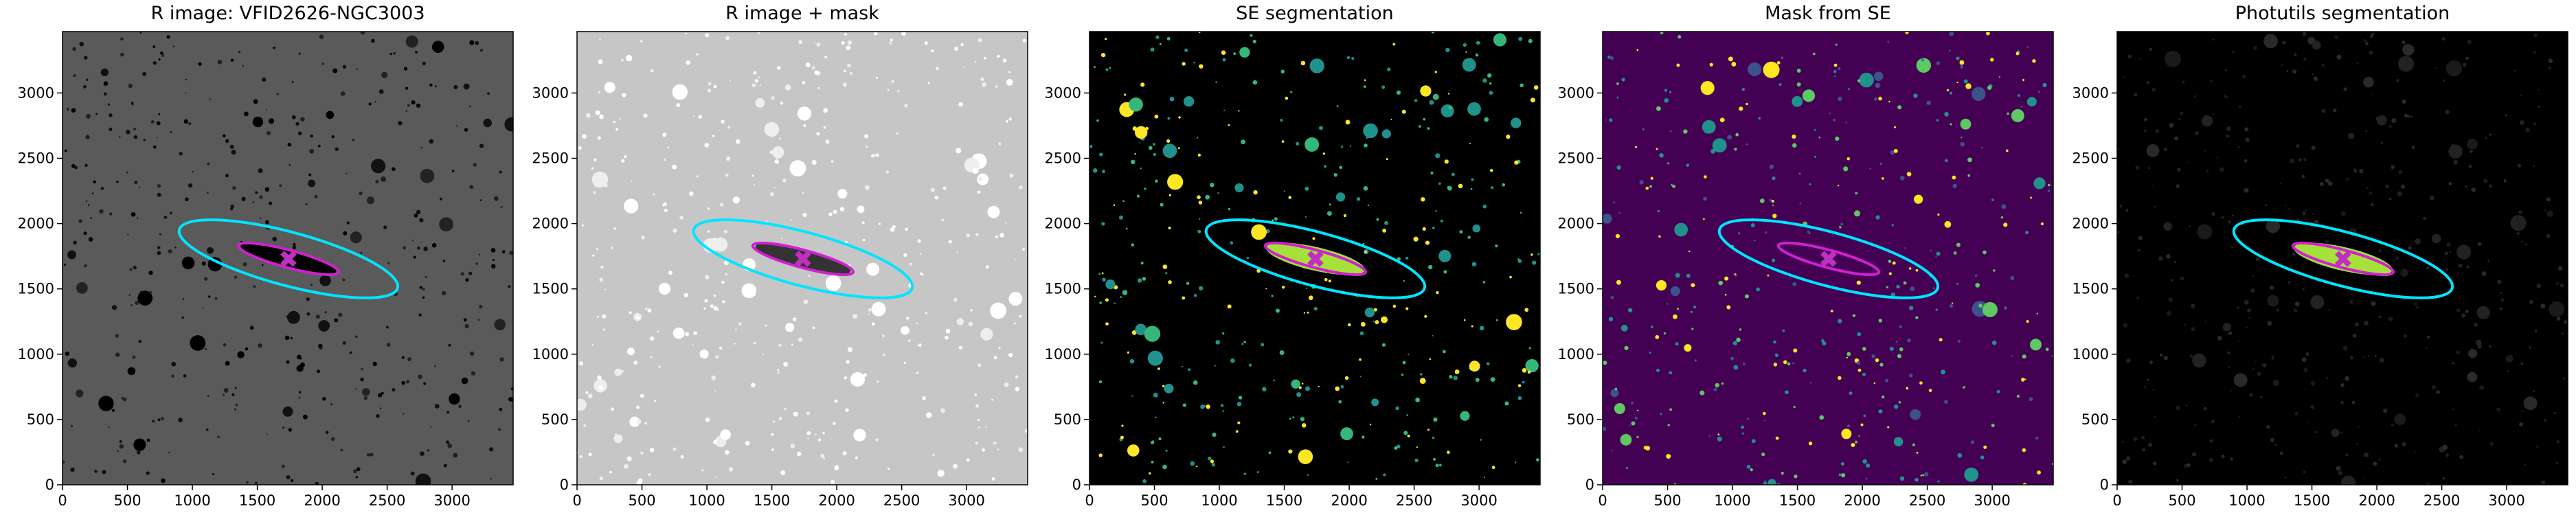 The width and height of the screenshot is (2576, 515). I want to click on x-tick-label: 2500, so click(1927, 500).